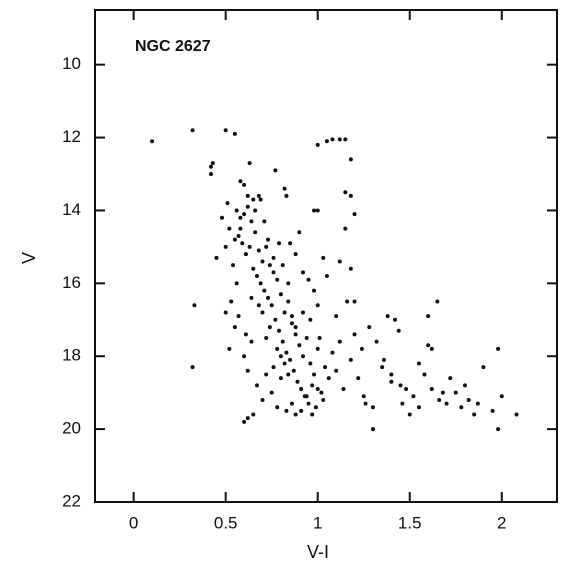 Image resolution: width=570 pixels, height=575 pixels. What do you see at coordinates (71, 209) in the screenshot?
I see `y-tick-label: 14` at bounding box center [71, 209].